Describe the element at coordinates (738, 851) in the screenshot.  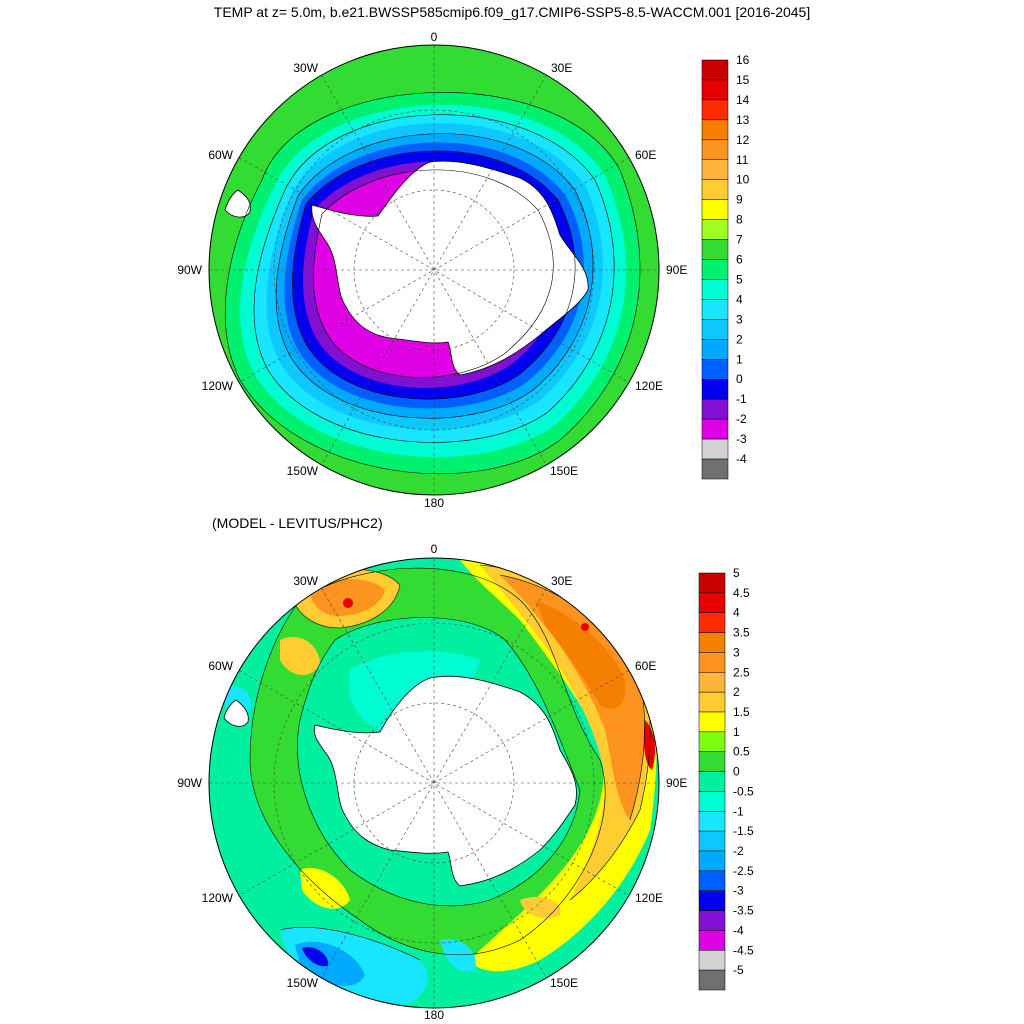
I see `difference-colorbar-tick-label: -2` at that location.